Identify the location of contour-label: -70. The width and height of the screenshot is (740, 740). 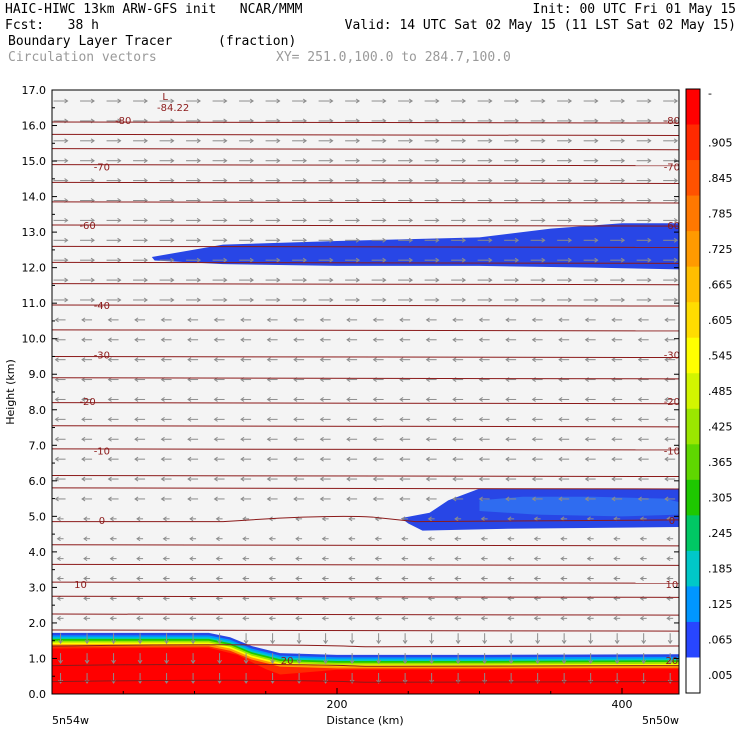
(672, 167).